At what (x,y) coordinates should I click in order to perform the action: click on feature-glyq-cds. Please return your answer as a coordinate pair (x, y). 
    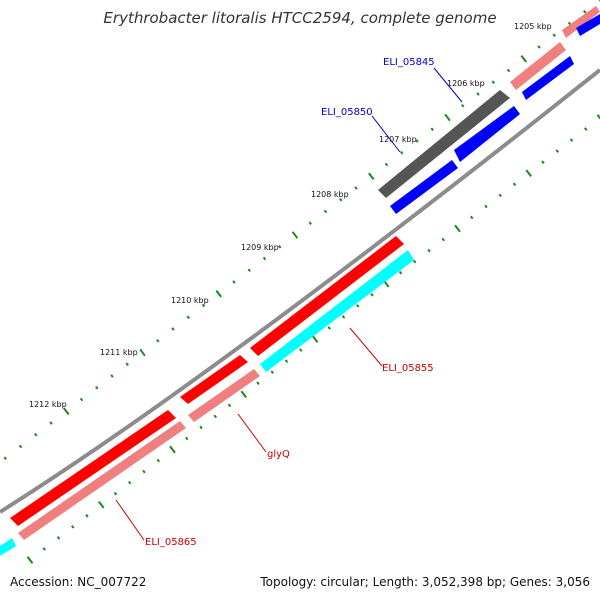
    Looking at the image, I should click on (214, 379).